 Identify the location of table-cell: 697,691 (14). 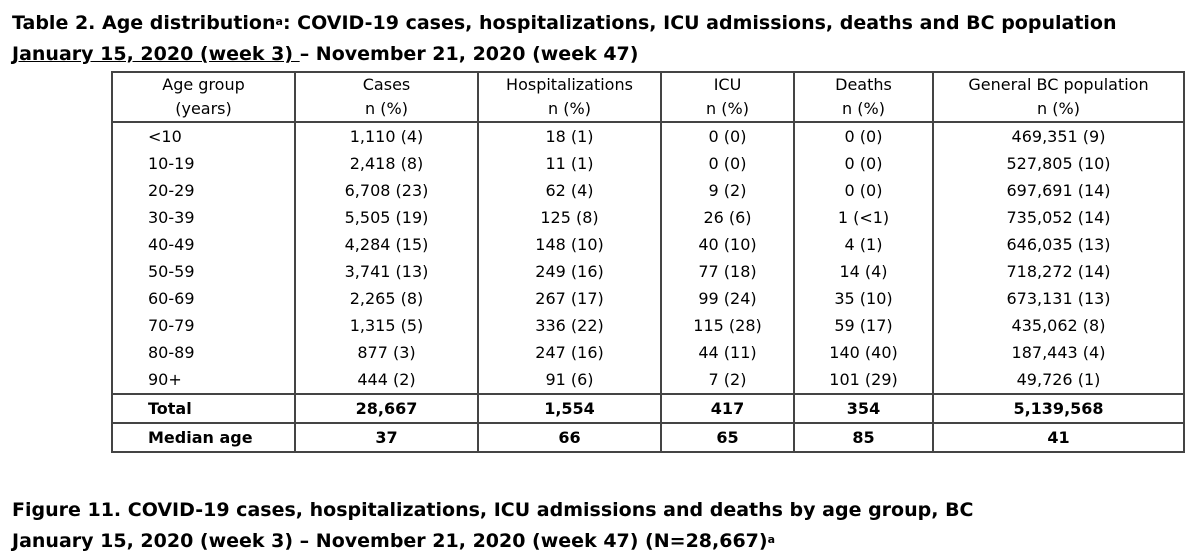
(1058, 190).